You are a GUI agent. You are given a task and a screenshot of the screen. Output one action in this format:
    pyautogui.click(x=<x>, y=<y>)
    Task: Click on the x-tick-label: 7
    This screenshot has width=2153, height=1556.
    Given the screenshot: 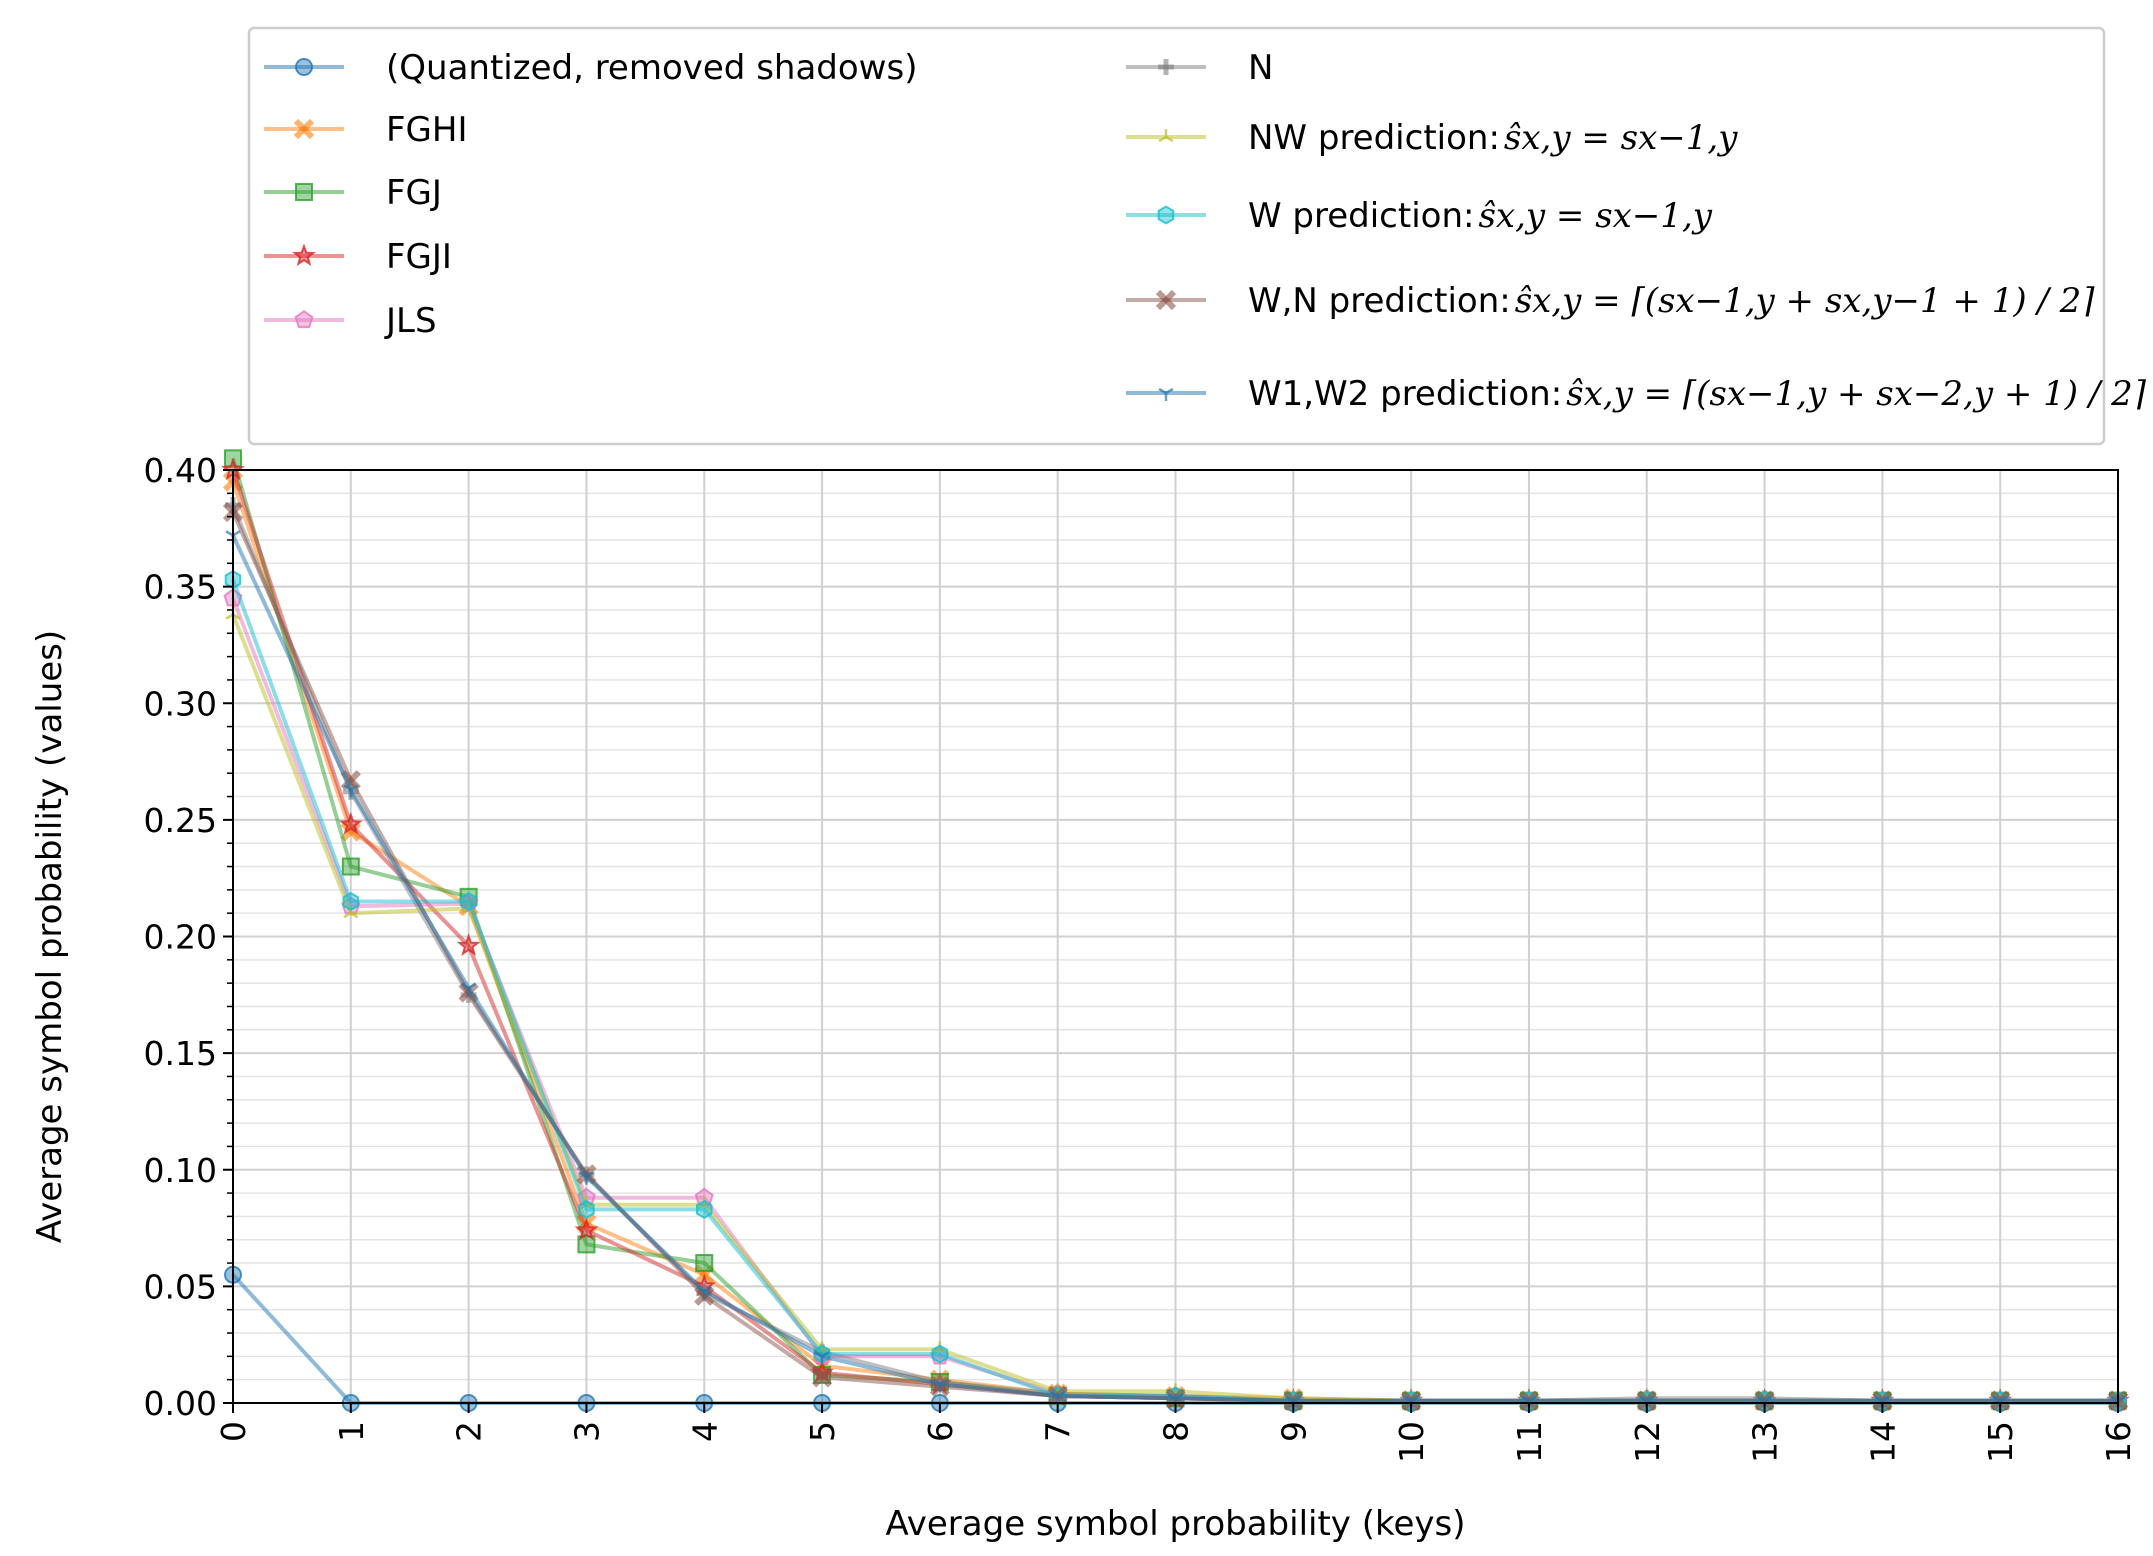 What is the action you would take?
    pyautogui.click(x=1058, y=1431)
    